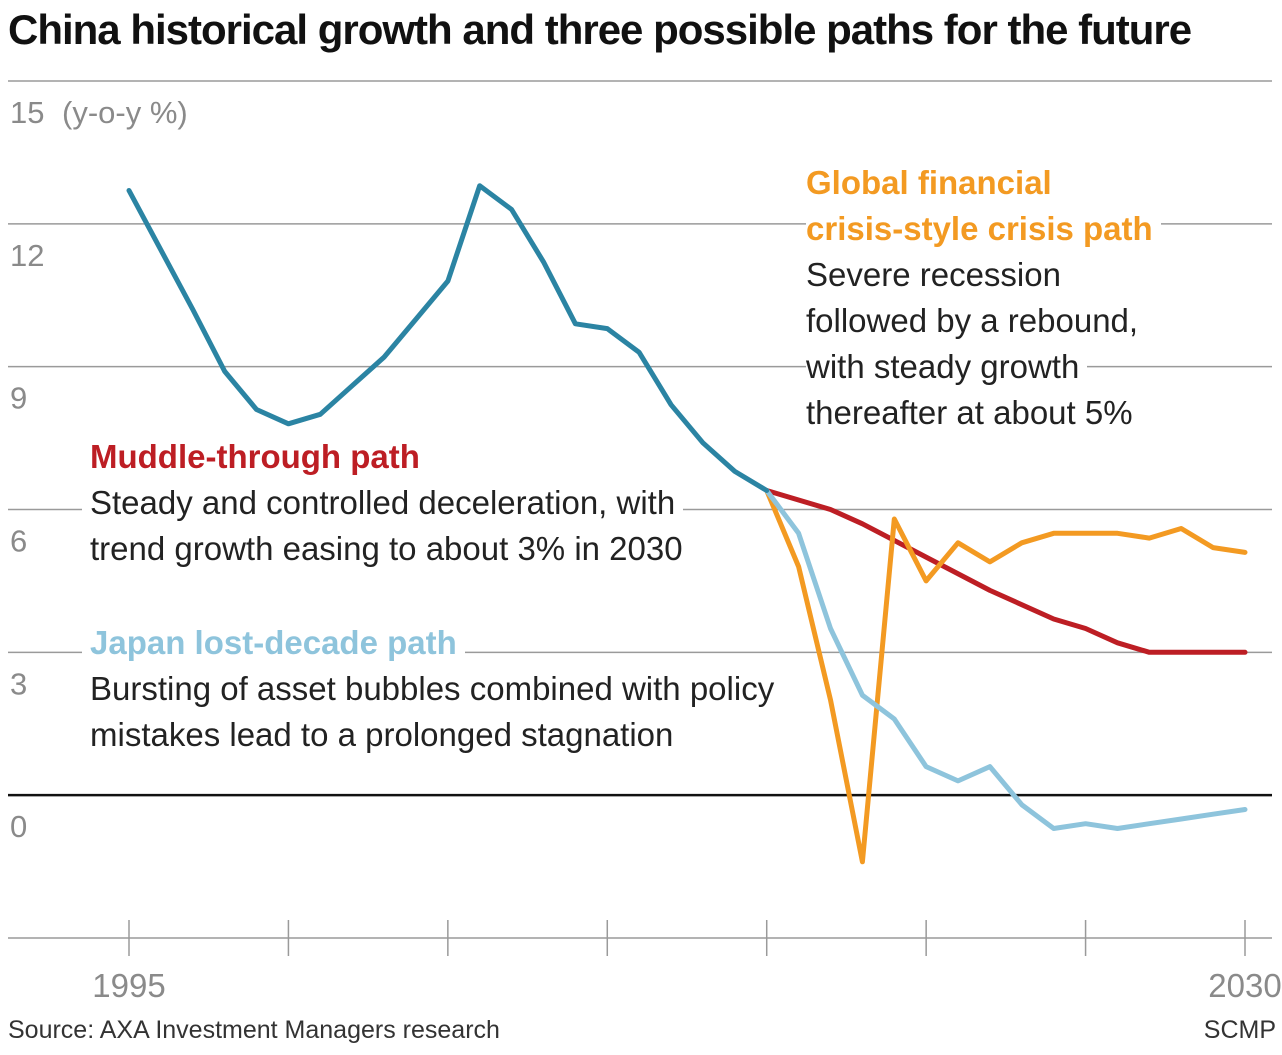 The width and height of the screenshot is (1282, 1055). Describe the element at coordinates (1244, 985) in the screenshot. I see `x-tick-label-2030: 2030` at that location.